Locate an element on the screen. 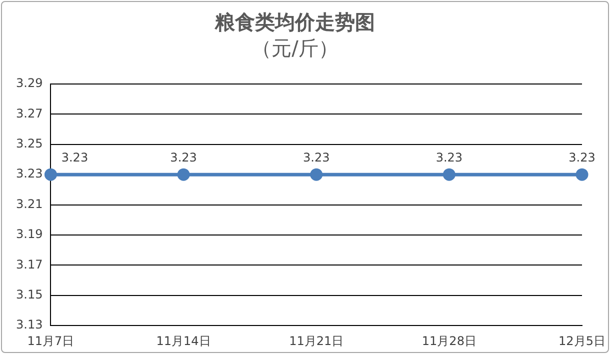  y-tick-label: 3.23 is located at coordinates (29, 173).